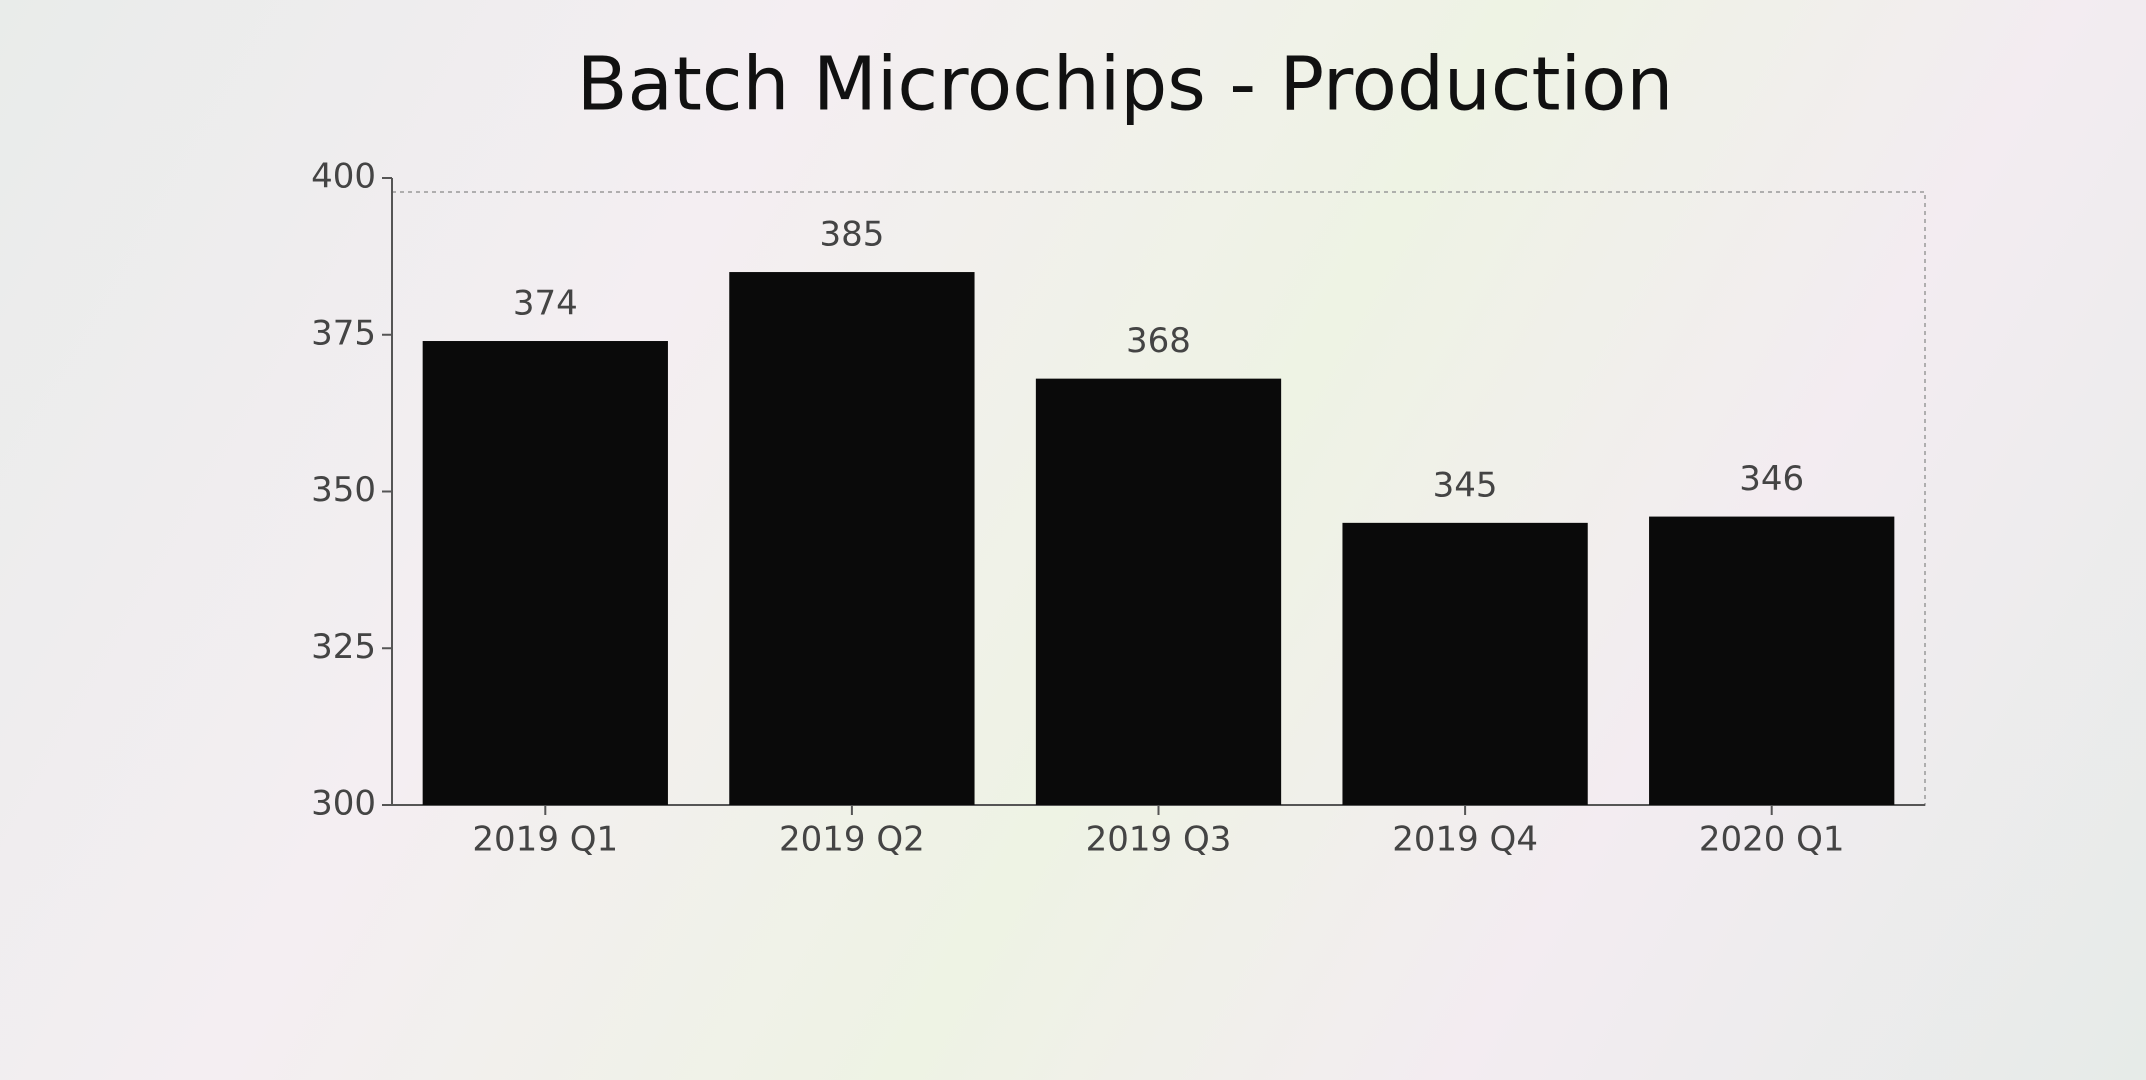  Describe the element at coordinates (1772, 840) in the screenshot. I see `x-tick-label: 2020 Q1` at that location.